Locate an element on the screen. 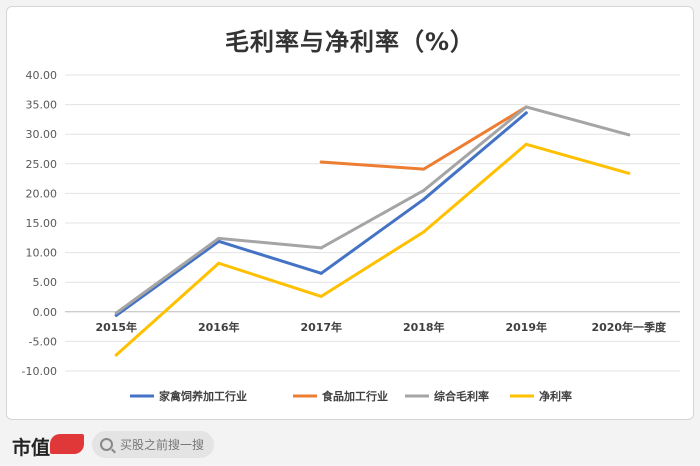 This screenshot has width=700, height=466. y-tick-label: 15.00 is located at coordinates (42, 223).